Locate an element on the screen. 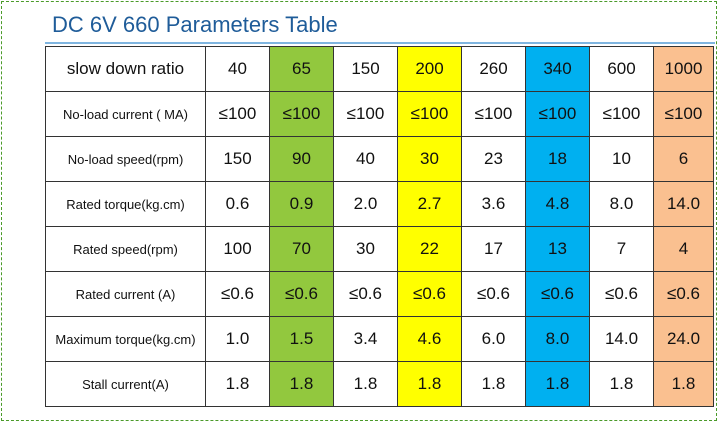  title-rule is located at coordinates (380, 43).